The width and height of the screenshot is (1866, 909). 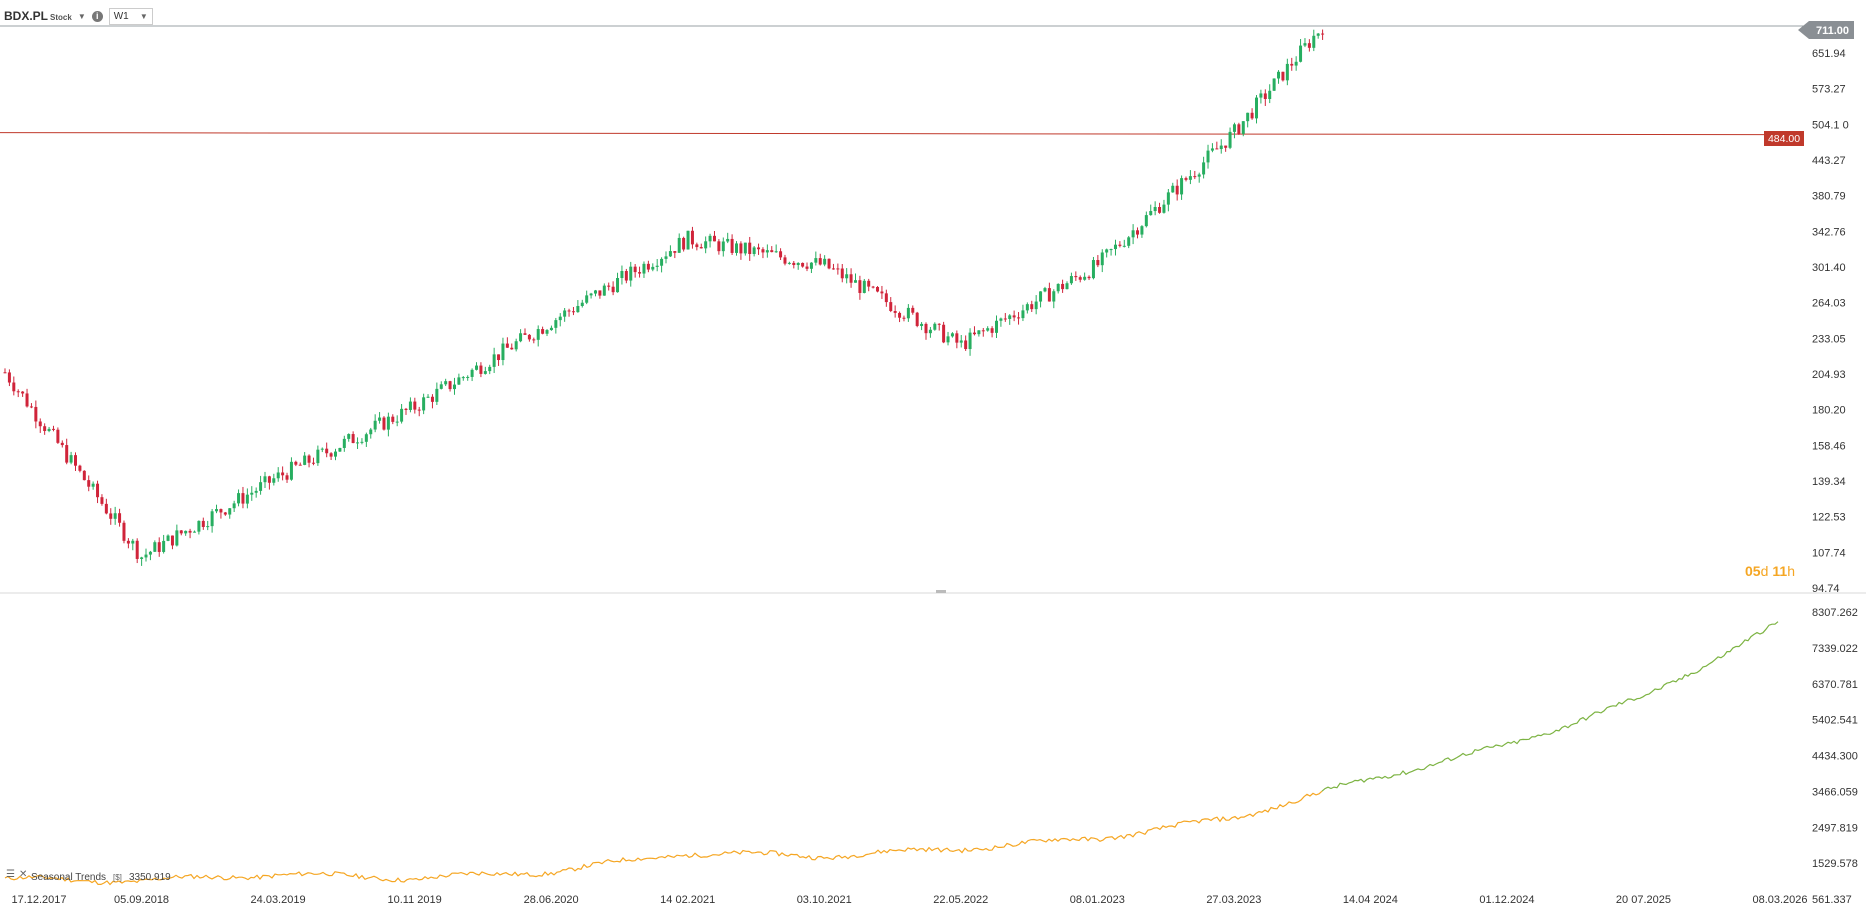 I want to click on symbol-dropdown-icon: ▼, so click(x=81, y=16).